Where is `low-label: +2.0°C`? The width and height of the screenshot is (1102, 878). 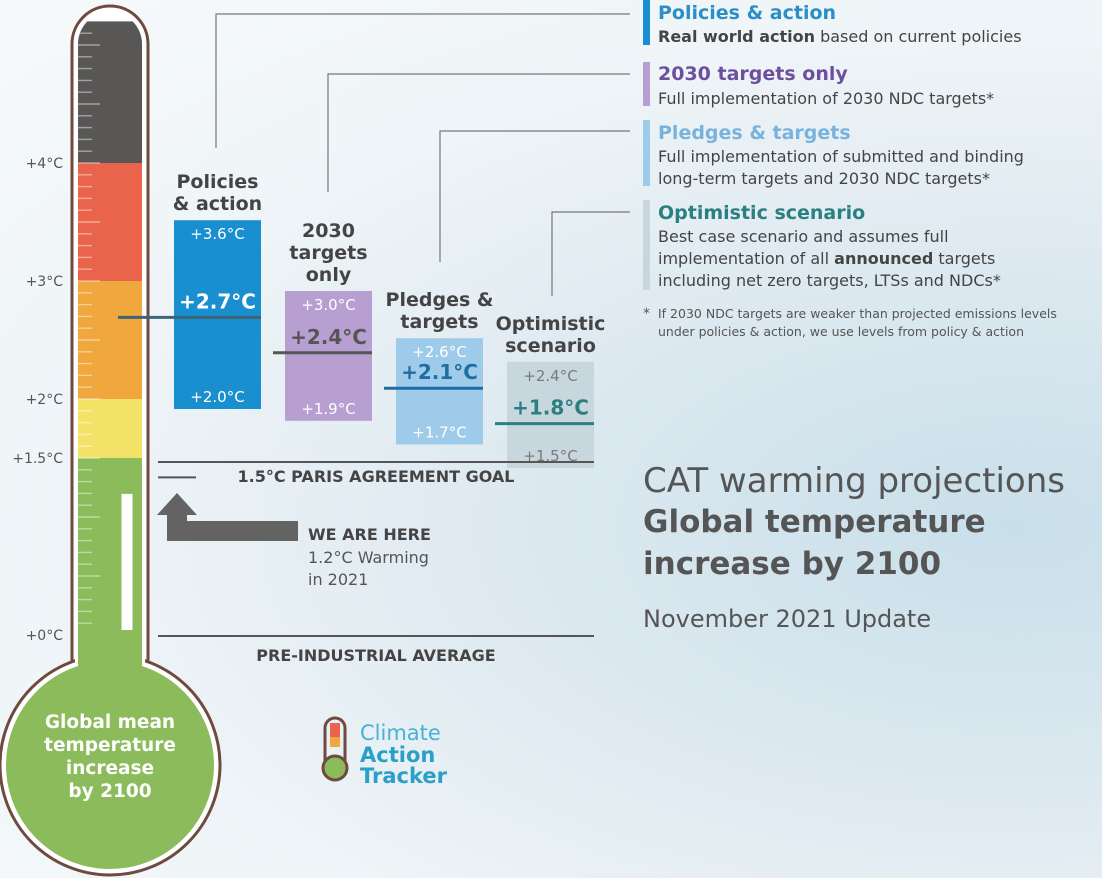
low-label: +2.0°C is located at coordinates (217, 397).